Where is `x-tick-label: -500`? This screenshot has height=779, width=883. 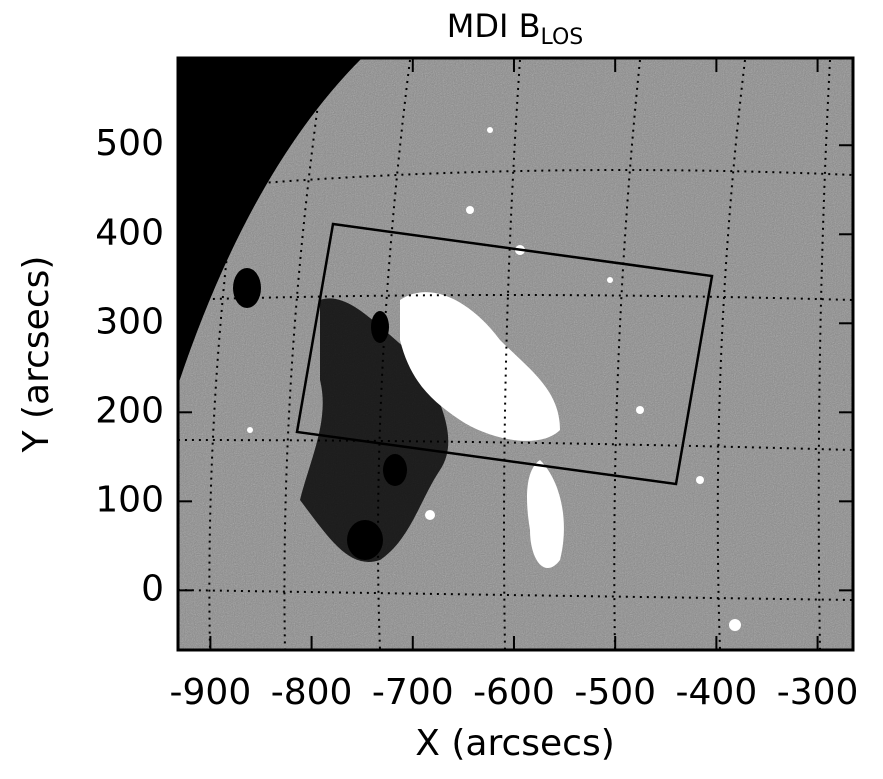 x-tick-label: -500 is located at coordinates (615, 692).